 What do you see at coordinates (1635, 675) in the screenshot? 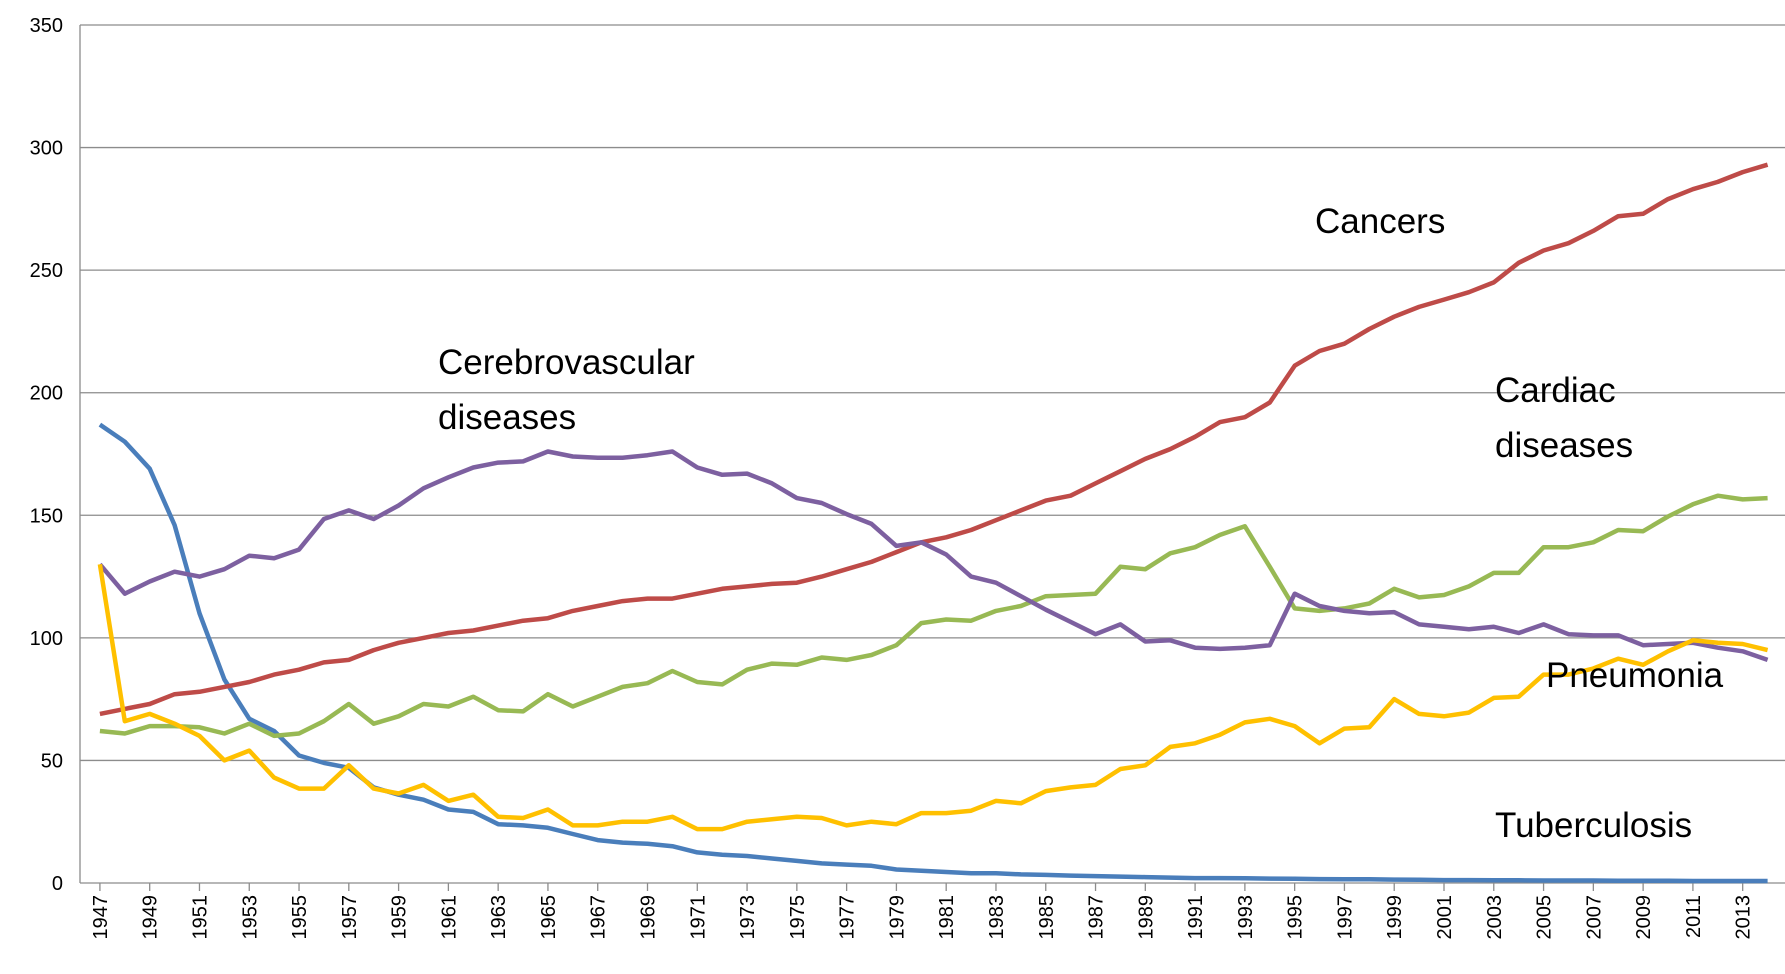
I see `series-annotation: Pneumonia` at bounding box center [1635, 675].